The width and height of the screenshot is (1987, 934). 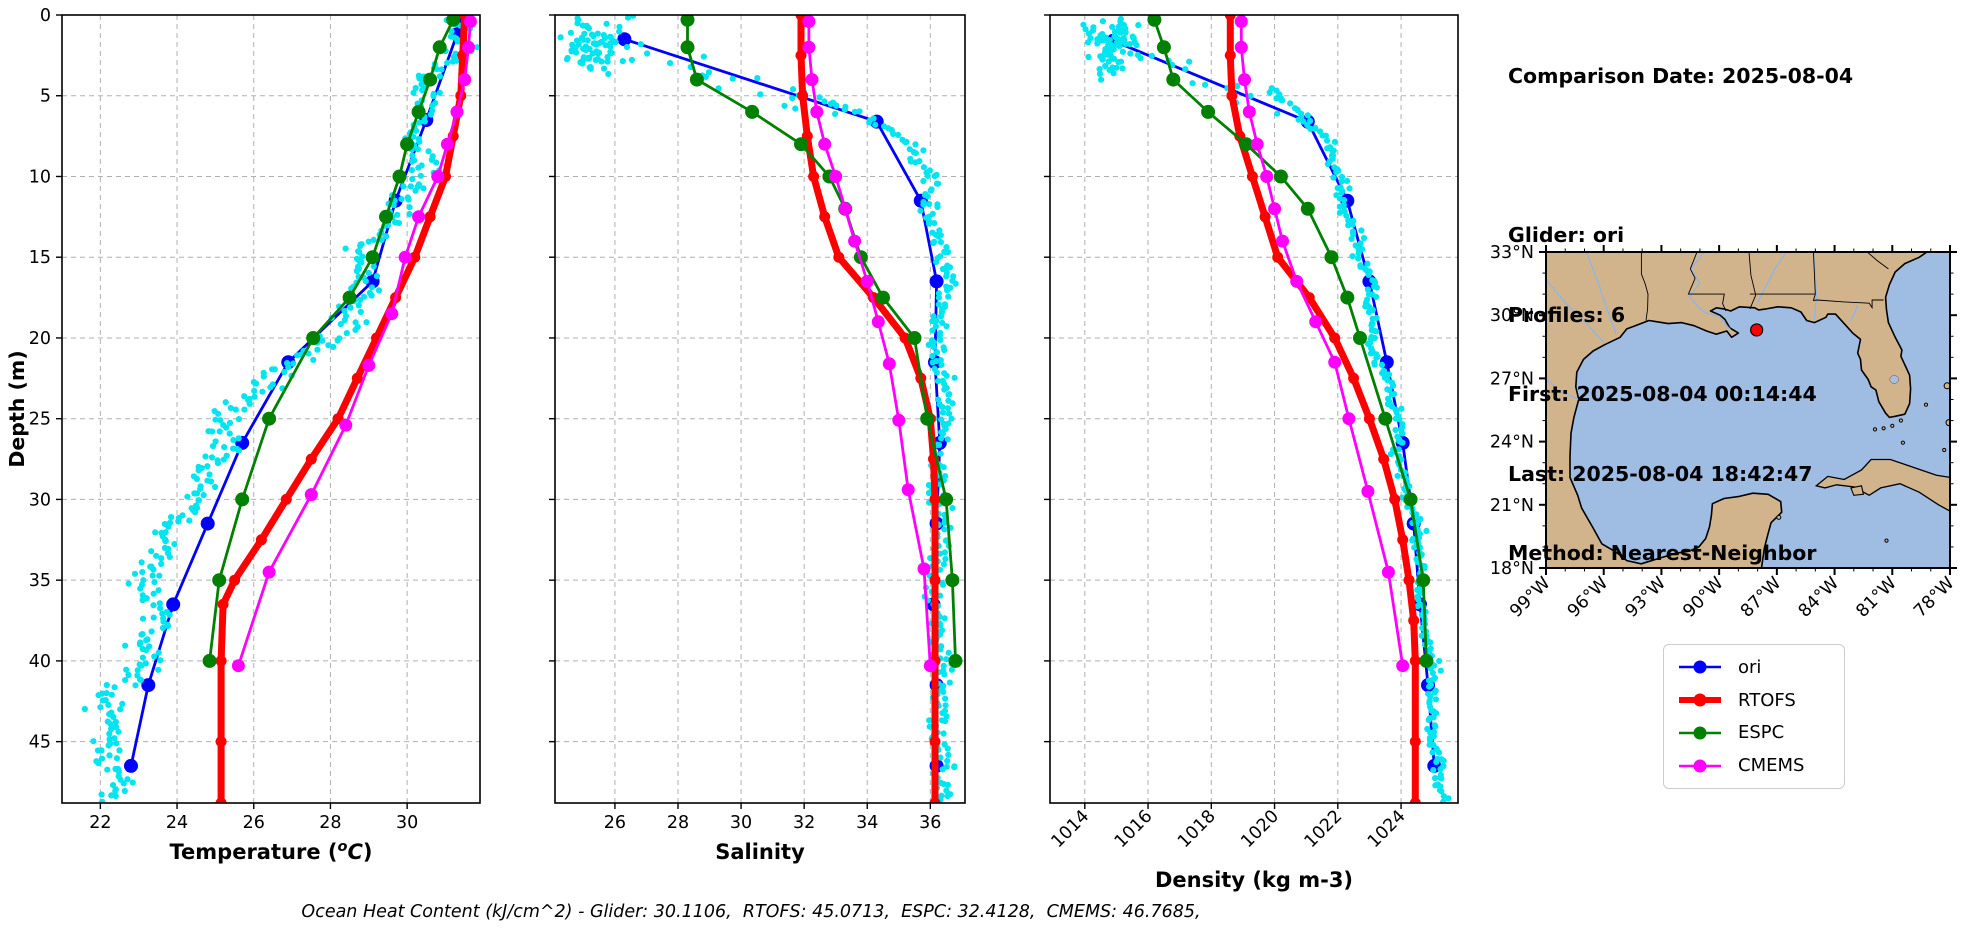 What do you see at coordinates (1324, 829) in the screenshot?
I see `svg-text: 1022` at bounding box center [1324, 829].